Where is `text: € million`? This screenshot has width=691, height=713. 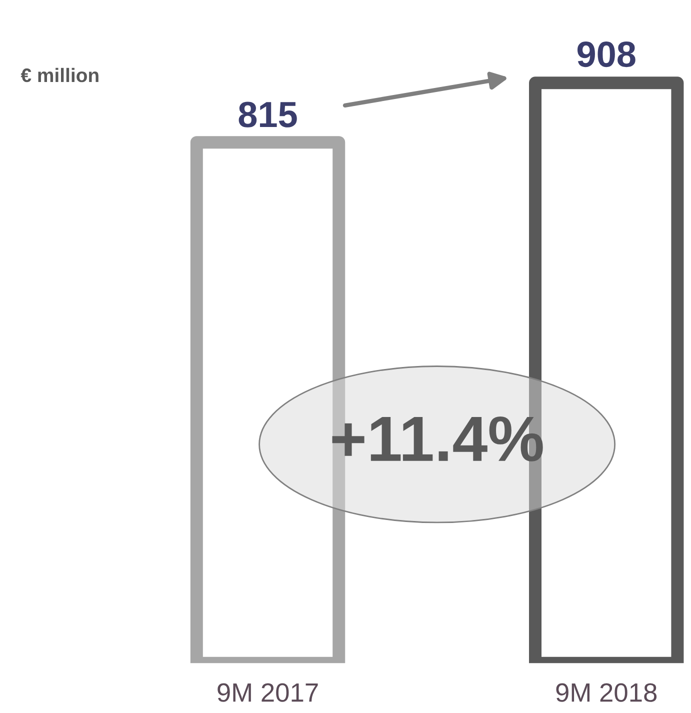
text: € million is located at coordinates (59, 75).